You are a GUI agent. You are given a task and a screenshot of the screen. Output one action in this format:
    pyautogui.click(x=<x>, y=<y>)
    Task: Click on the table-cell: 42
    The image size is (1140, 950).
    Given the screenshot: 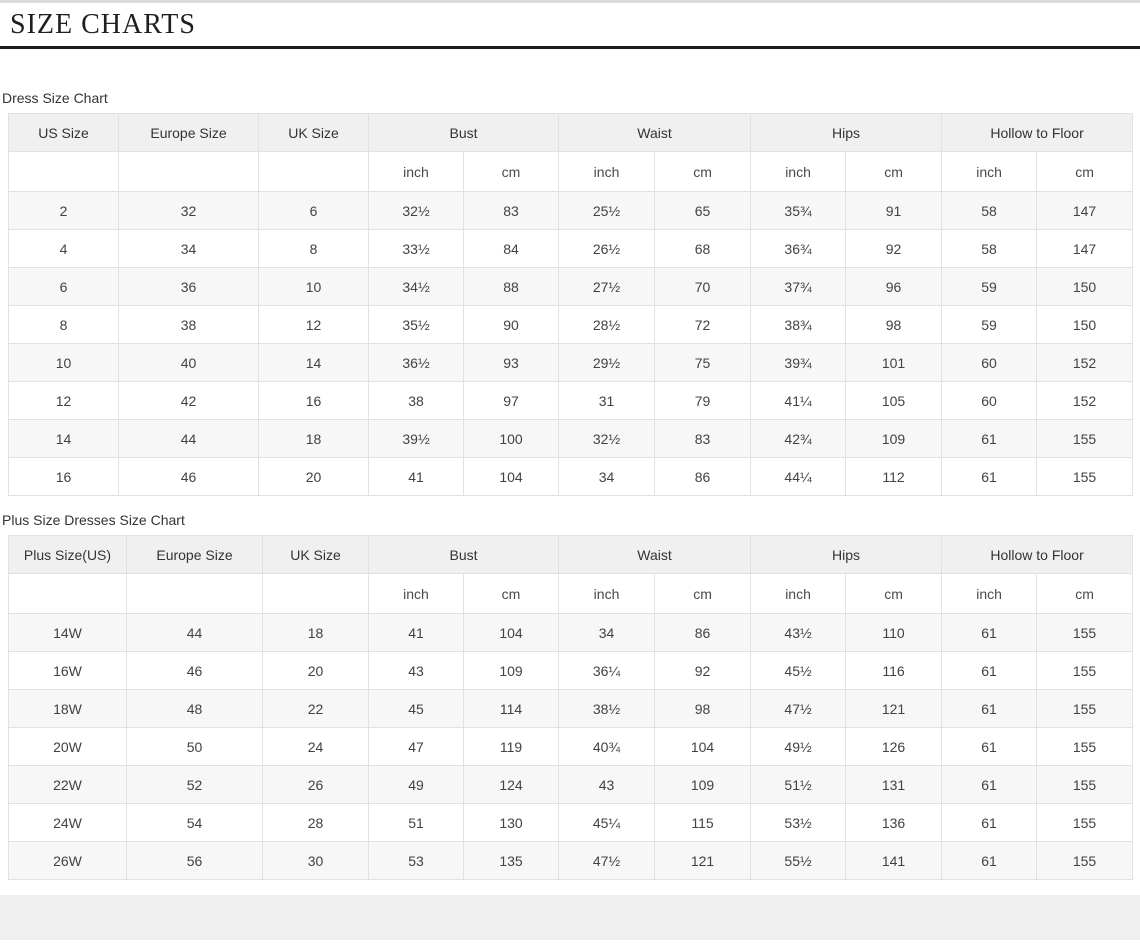 What is the action you would take?
    pyautogui.click(x=188, y=400)
    